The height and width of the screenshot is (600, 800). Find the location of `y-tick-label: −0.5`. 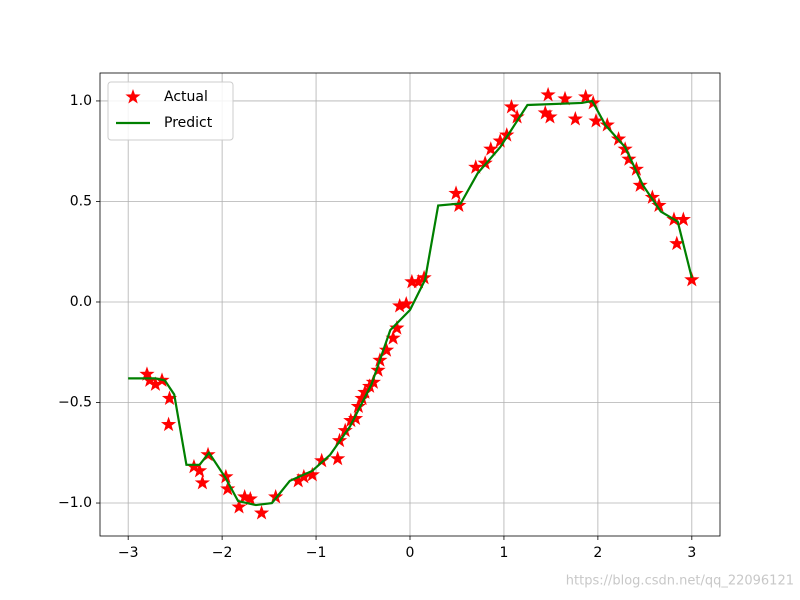

y-tick-label: −0.5 is located at coordinates (75, 403).